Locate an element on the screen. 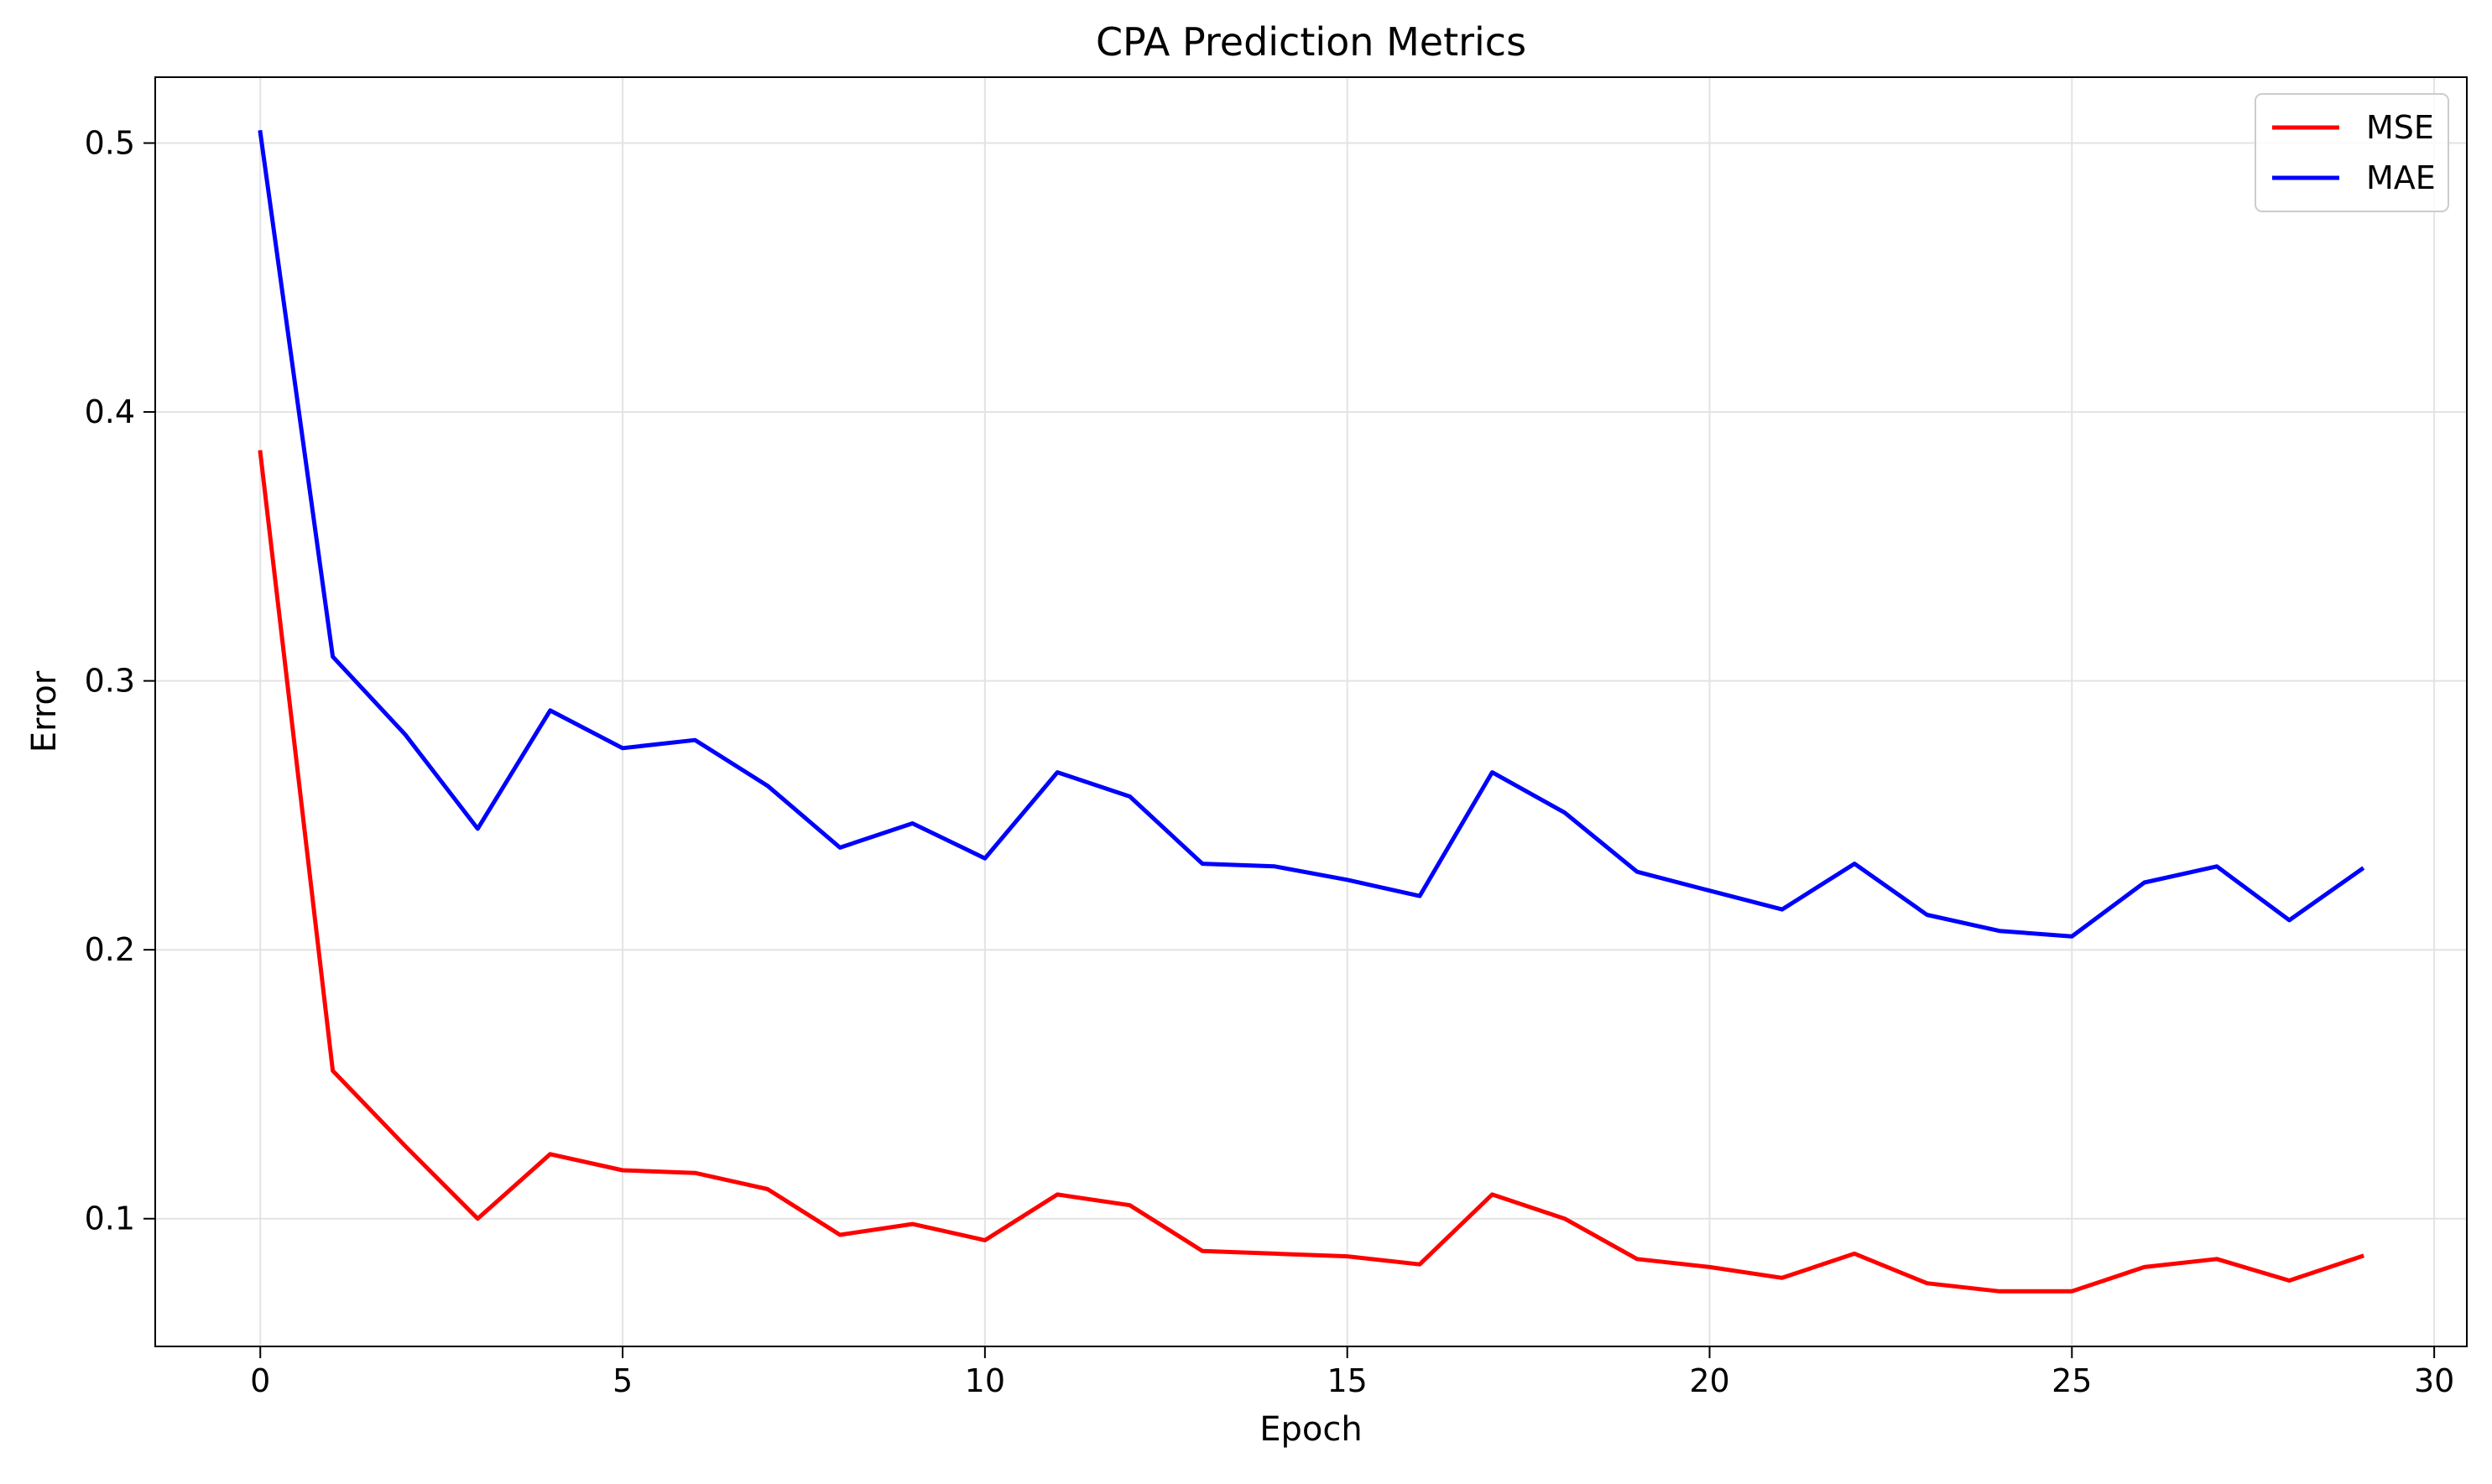  y-tick-label: 0.5 is located at coordinates (110, 143).